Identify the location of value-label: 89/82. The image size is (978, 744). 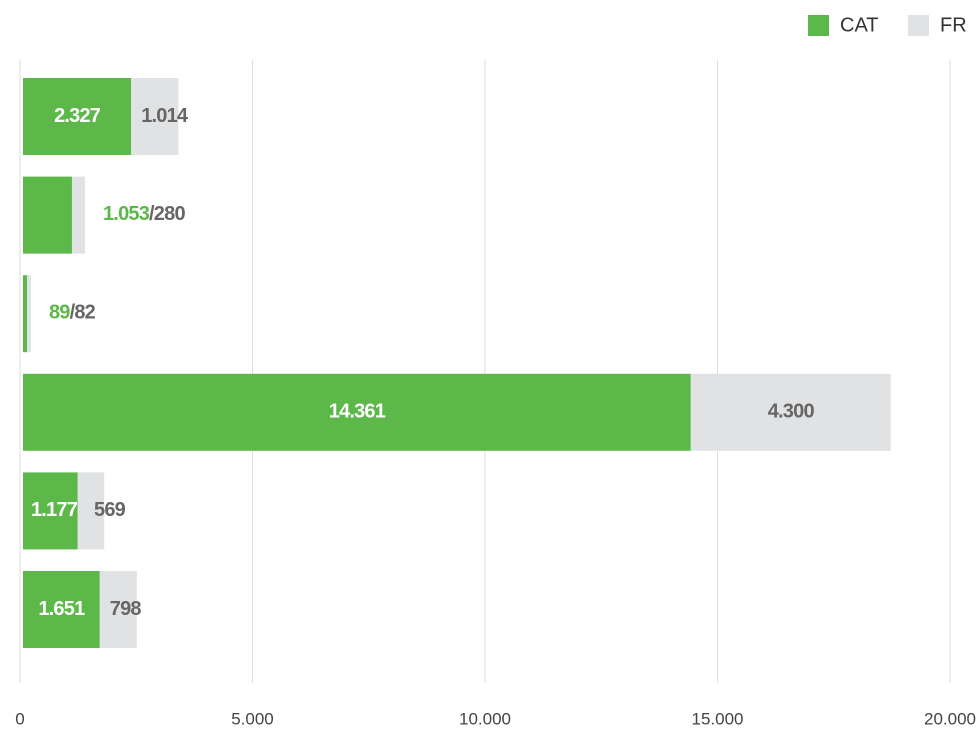
(72, 313).